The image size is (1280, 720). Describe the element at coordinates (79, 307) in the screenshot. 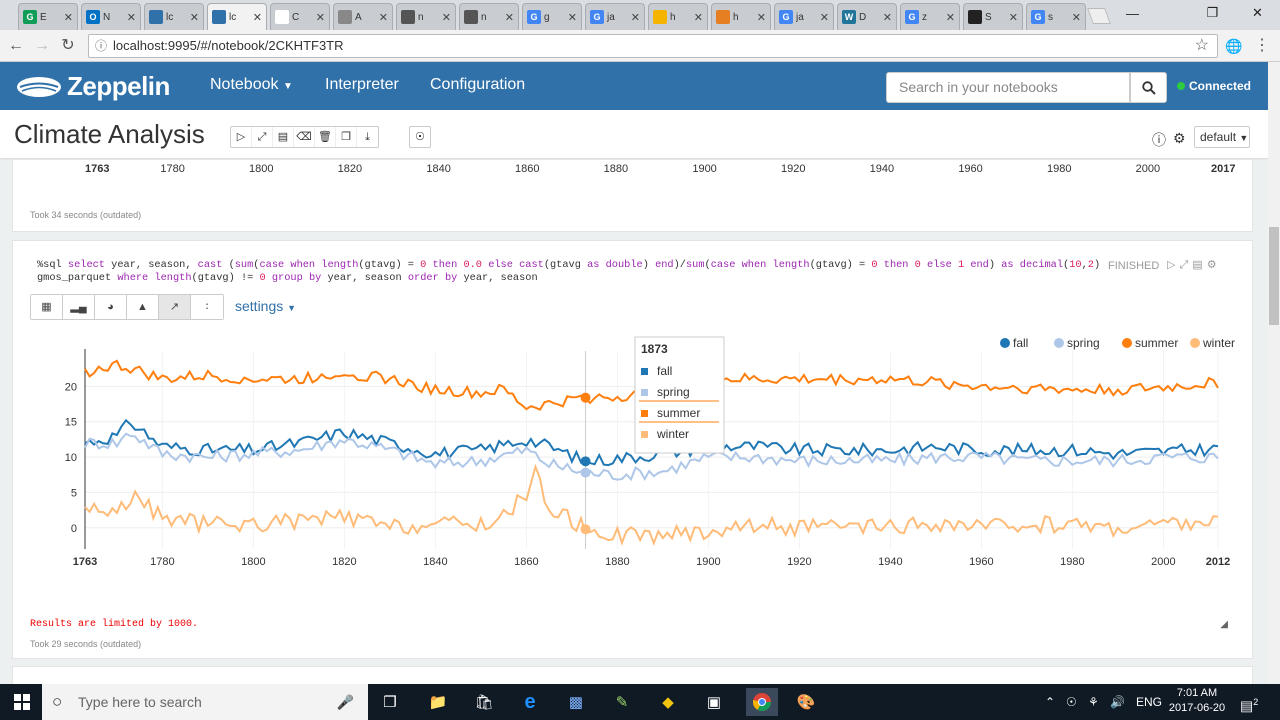

I see `bar-chart-icon: ▂▄` at that location.